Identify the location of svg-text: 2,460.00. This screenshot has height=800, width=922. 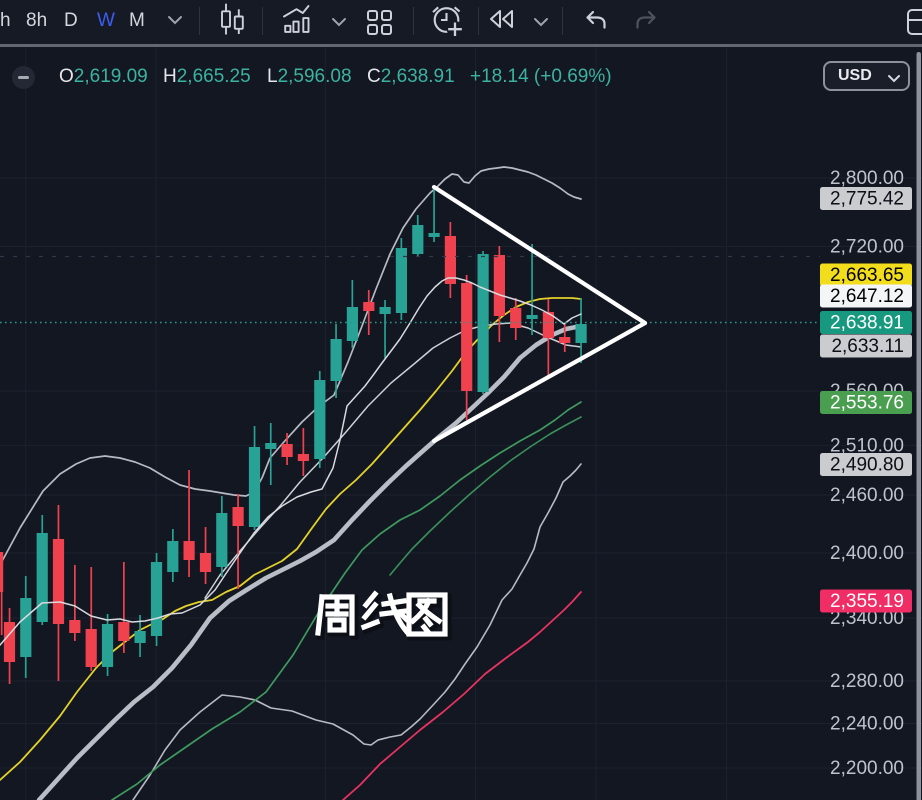
(867, 495).